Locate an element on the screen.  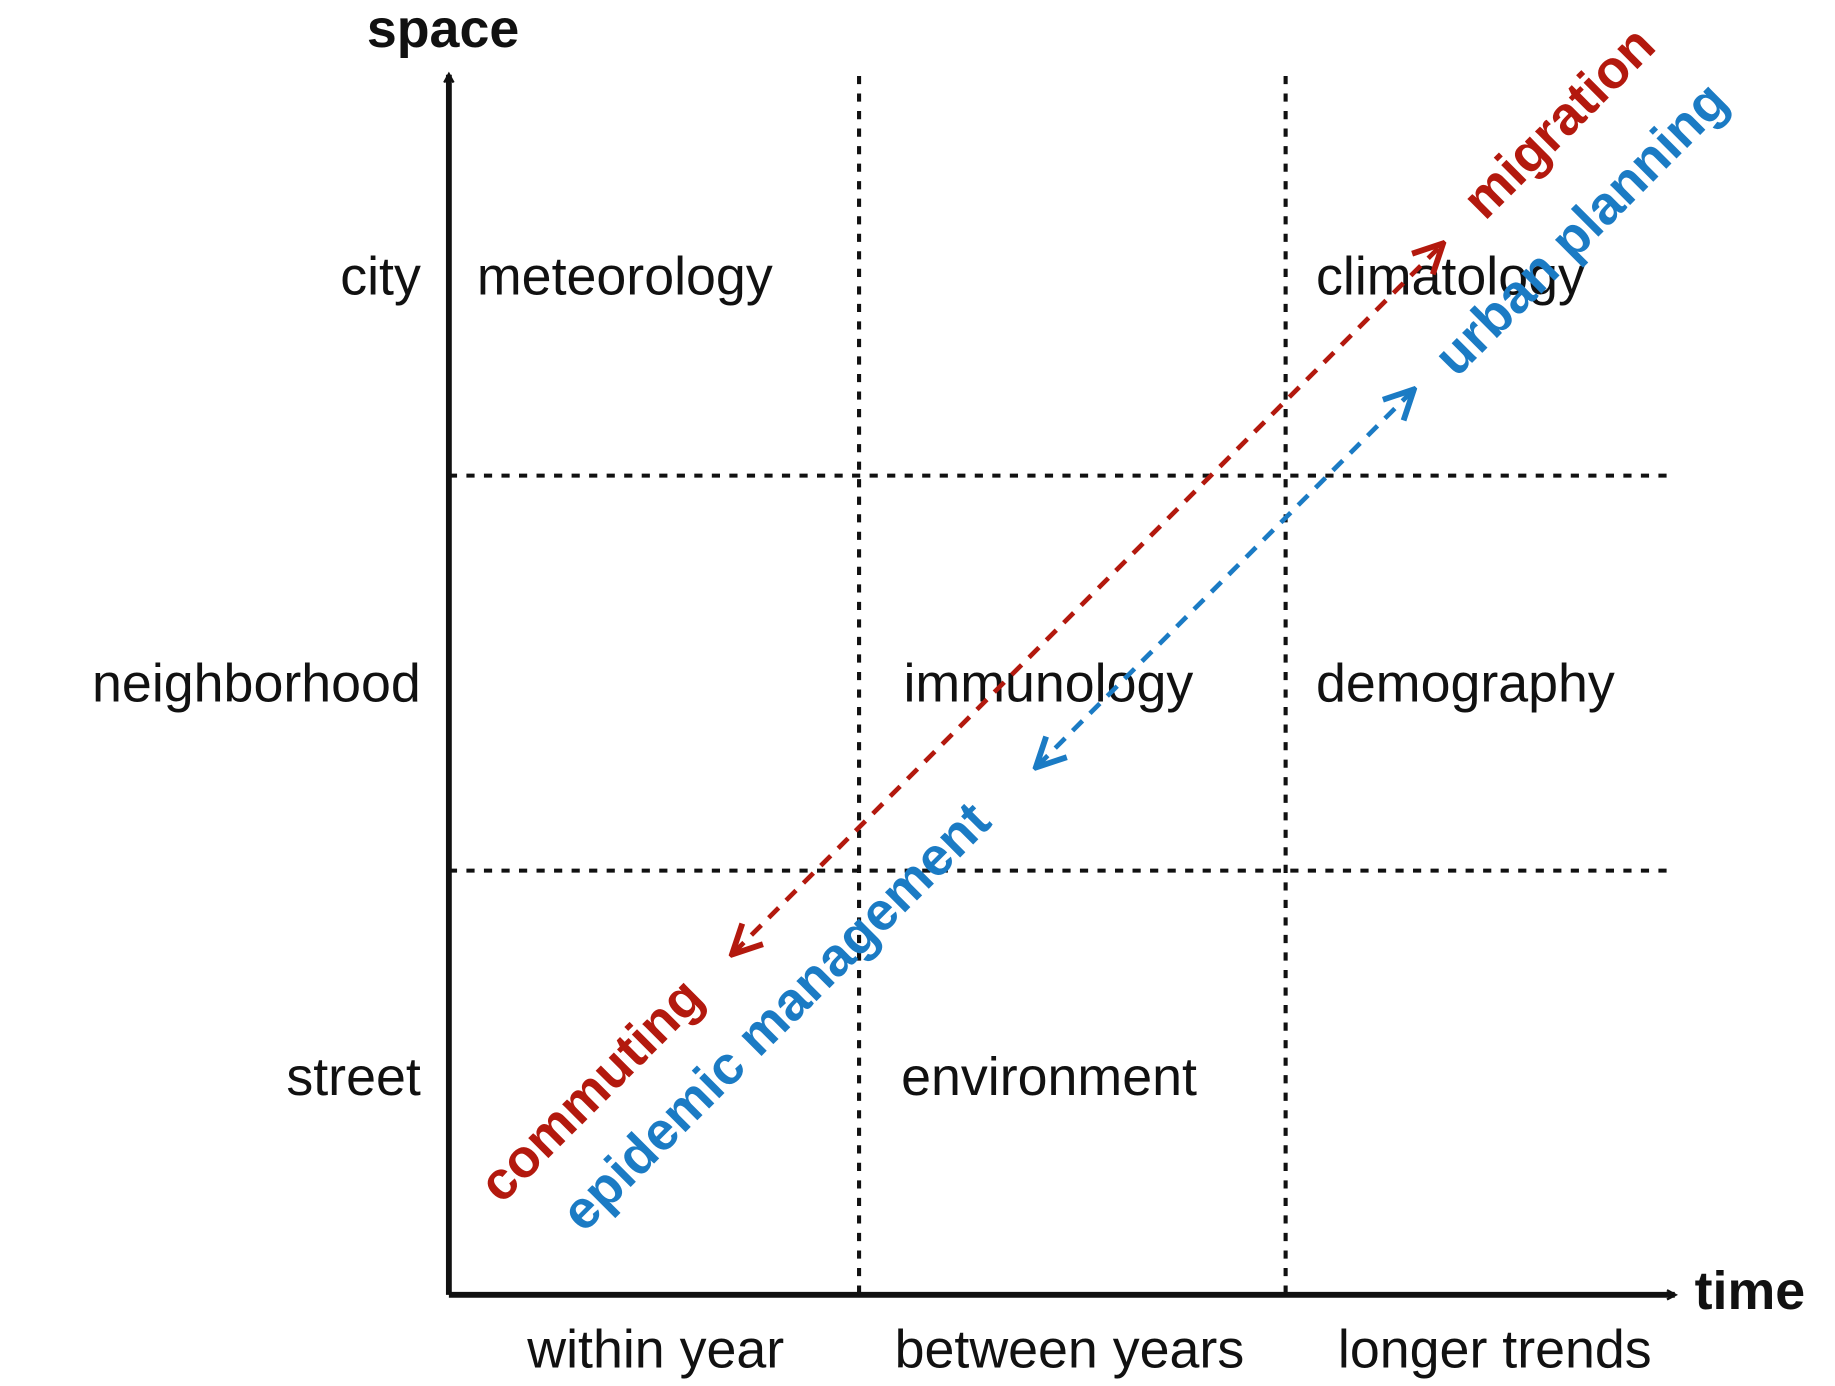
cell-label: immunology is located at coordinates (1048, 683).